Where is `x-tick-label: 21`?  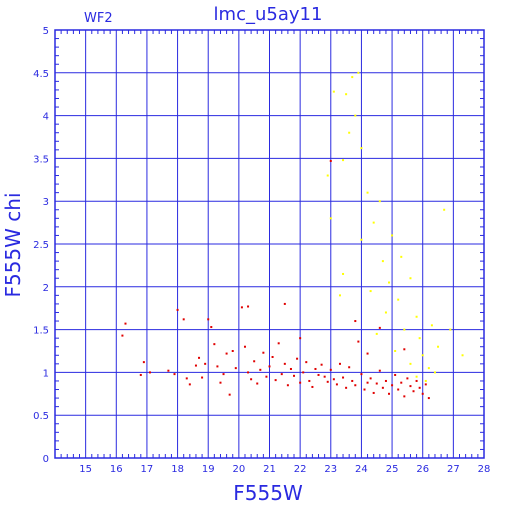
x-tick-label: 21 is located at coordinates (269, 469).